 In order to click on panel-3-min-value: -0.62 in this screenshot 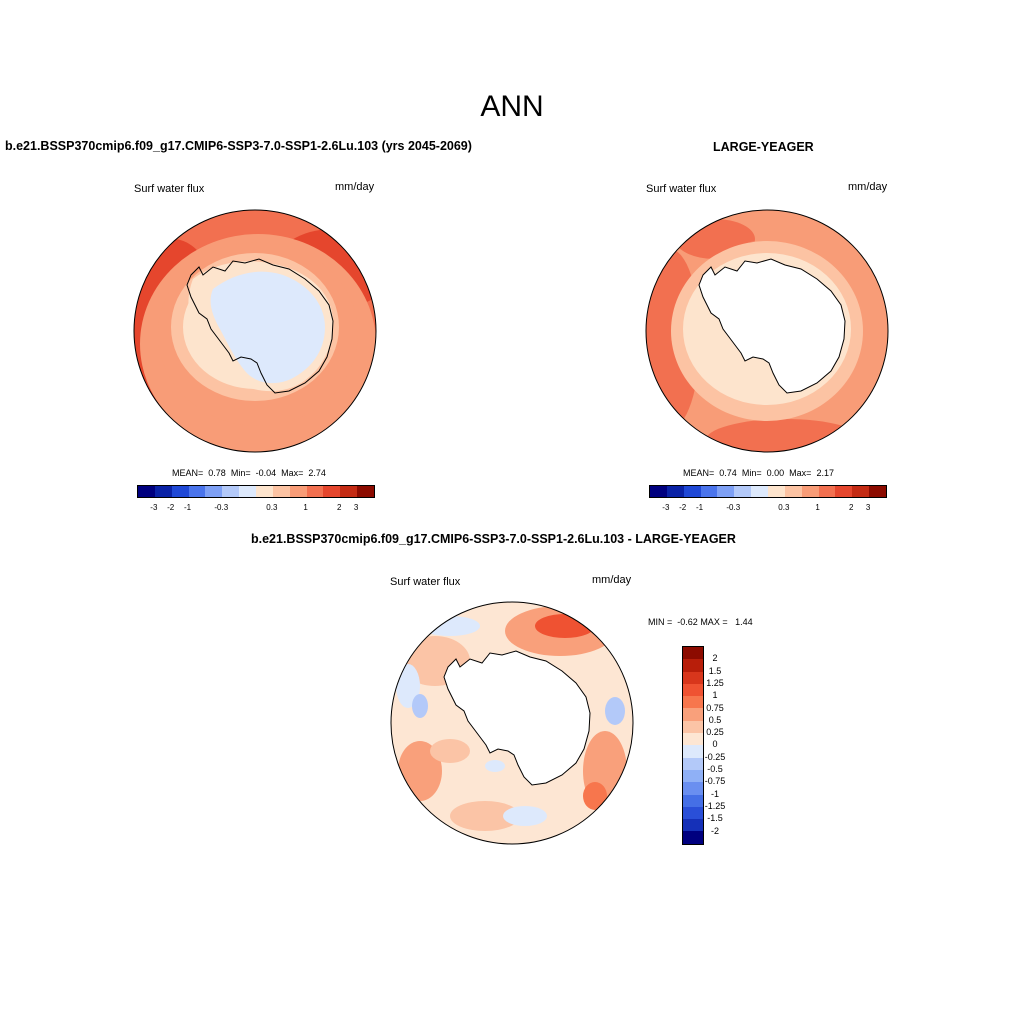, I will do `click(687, 622)`.